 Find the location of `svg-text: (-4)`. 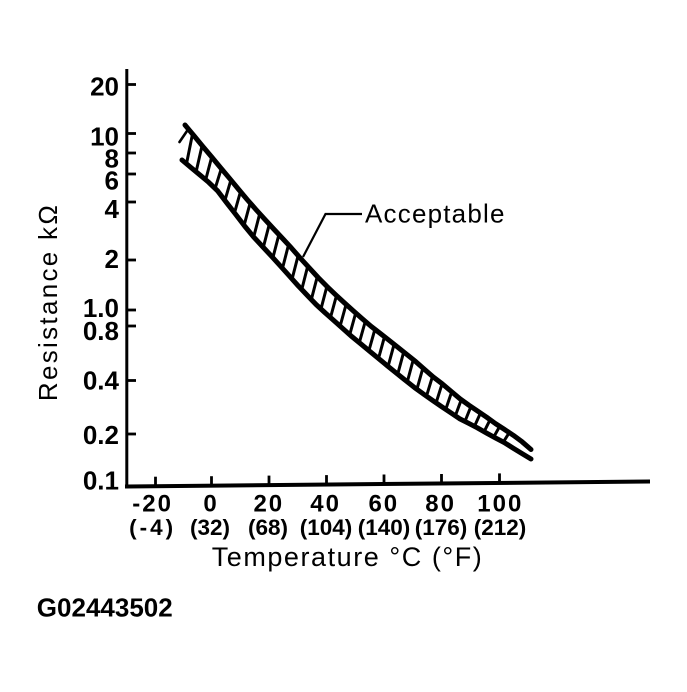

svg-text: (-4) is located at coordinates (152, 527).